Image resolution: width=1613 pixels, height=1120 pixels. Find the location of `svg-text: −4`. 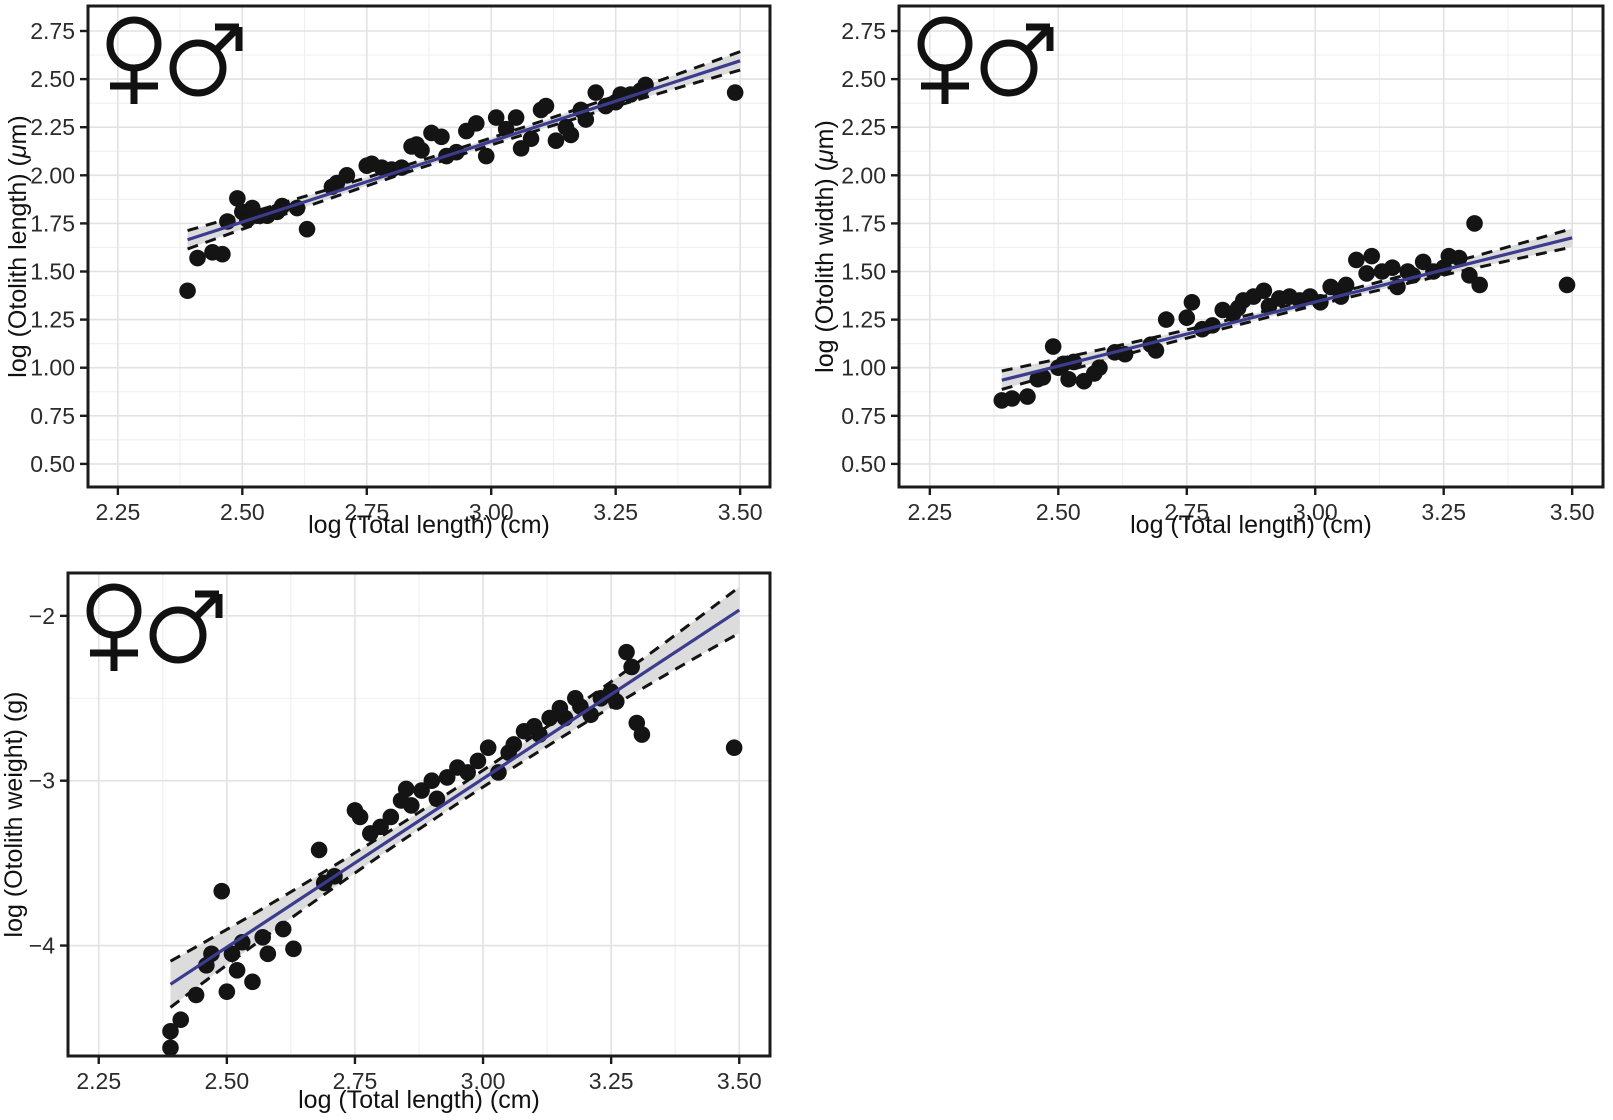

svg-text: −4 is located at coordinates (42, 946).